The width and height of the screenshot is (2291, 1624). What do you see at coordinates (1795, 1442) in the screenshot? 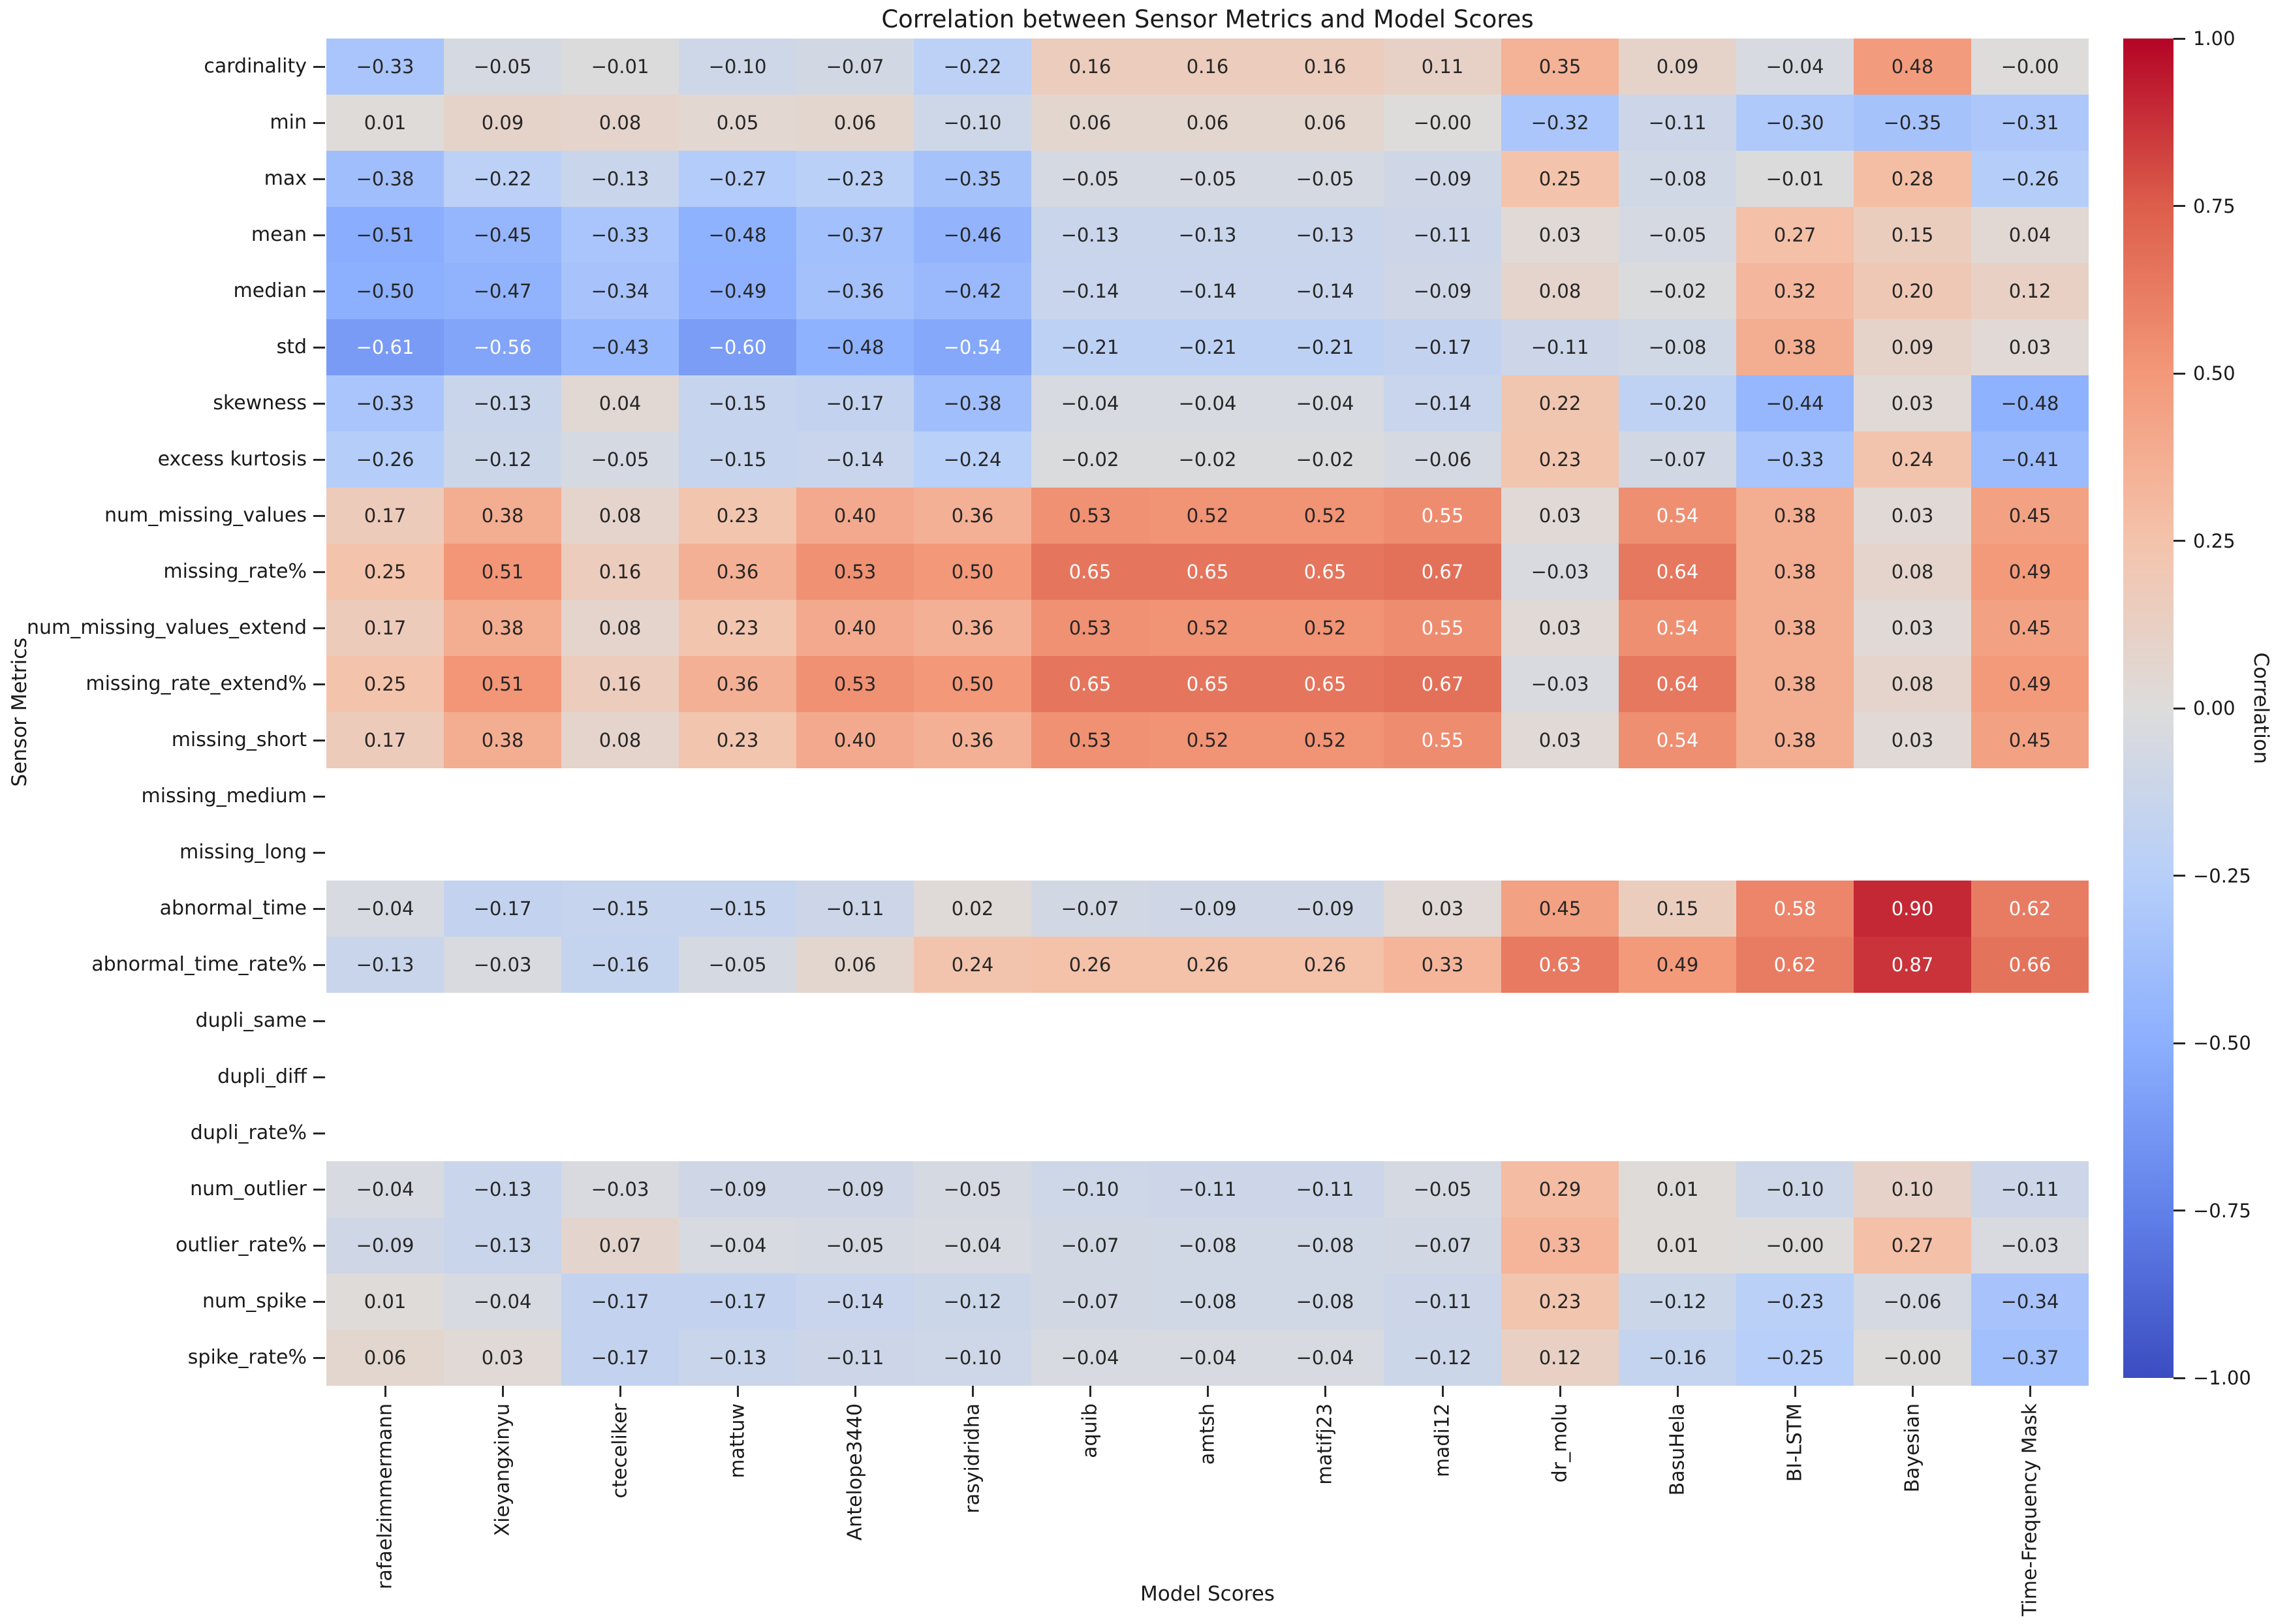
I see `column-label: BI-LSTM` at bounding box center [1795, 1442].